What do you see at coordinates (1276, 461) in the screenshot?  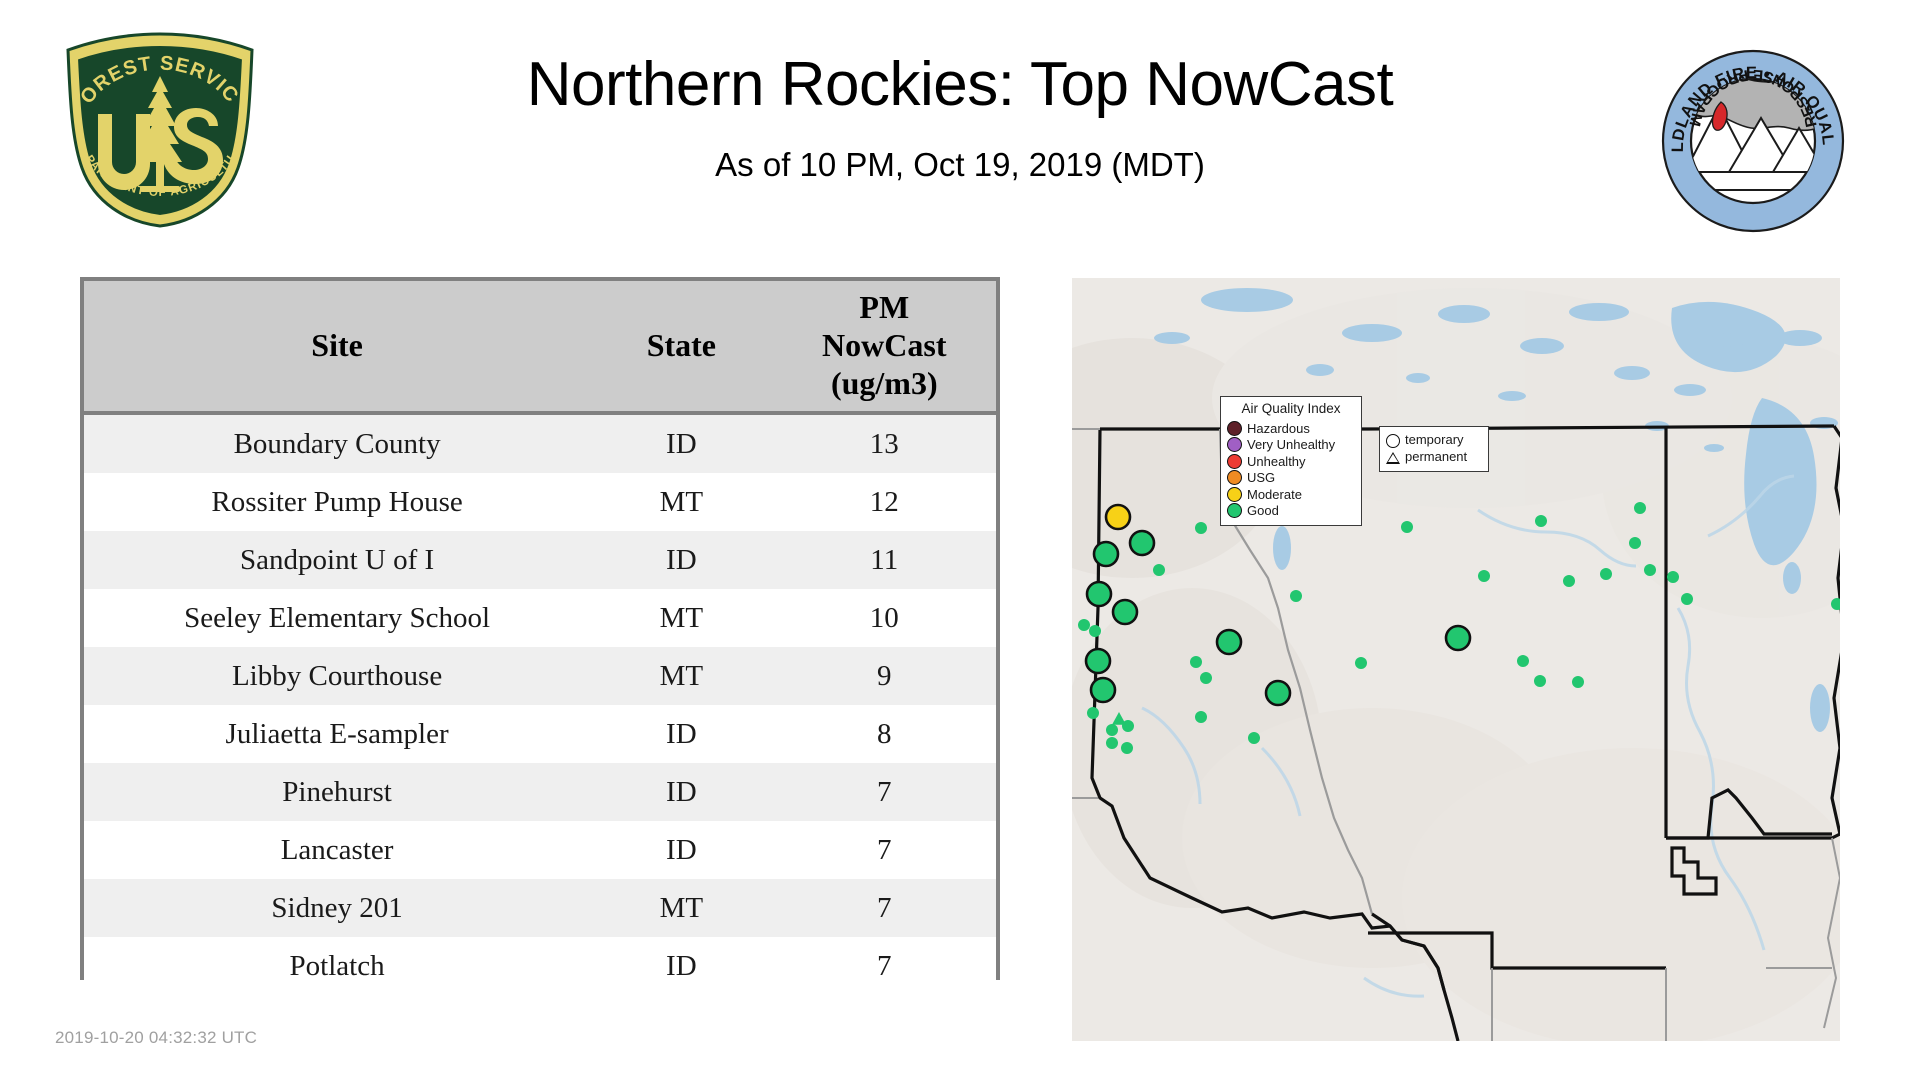 I see `aqi-legend-label: Unhealthy` at bounding box center [1276, 461].